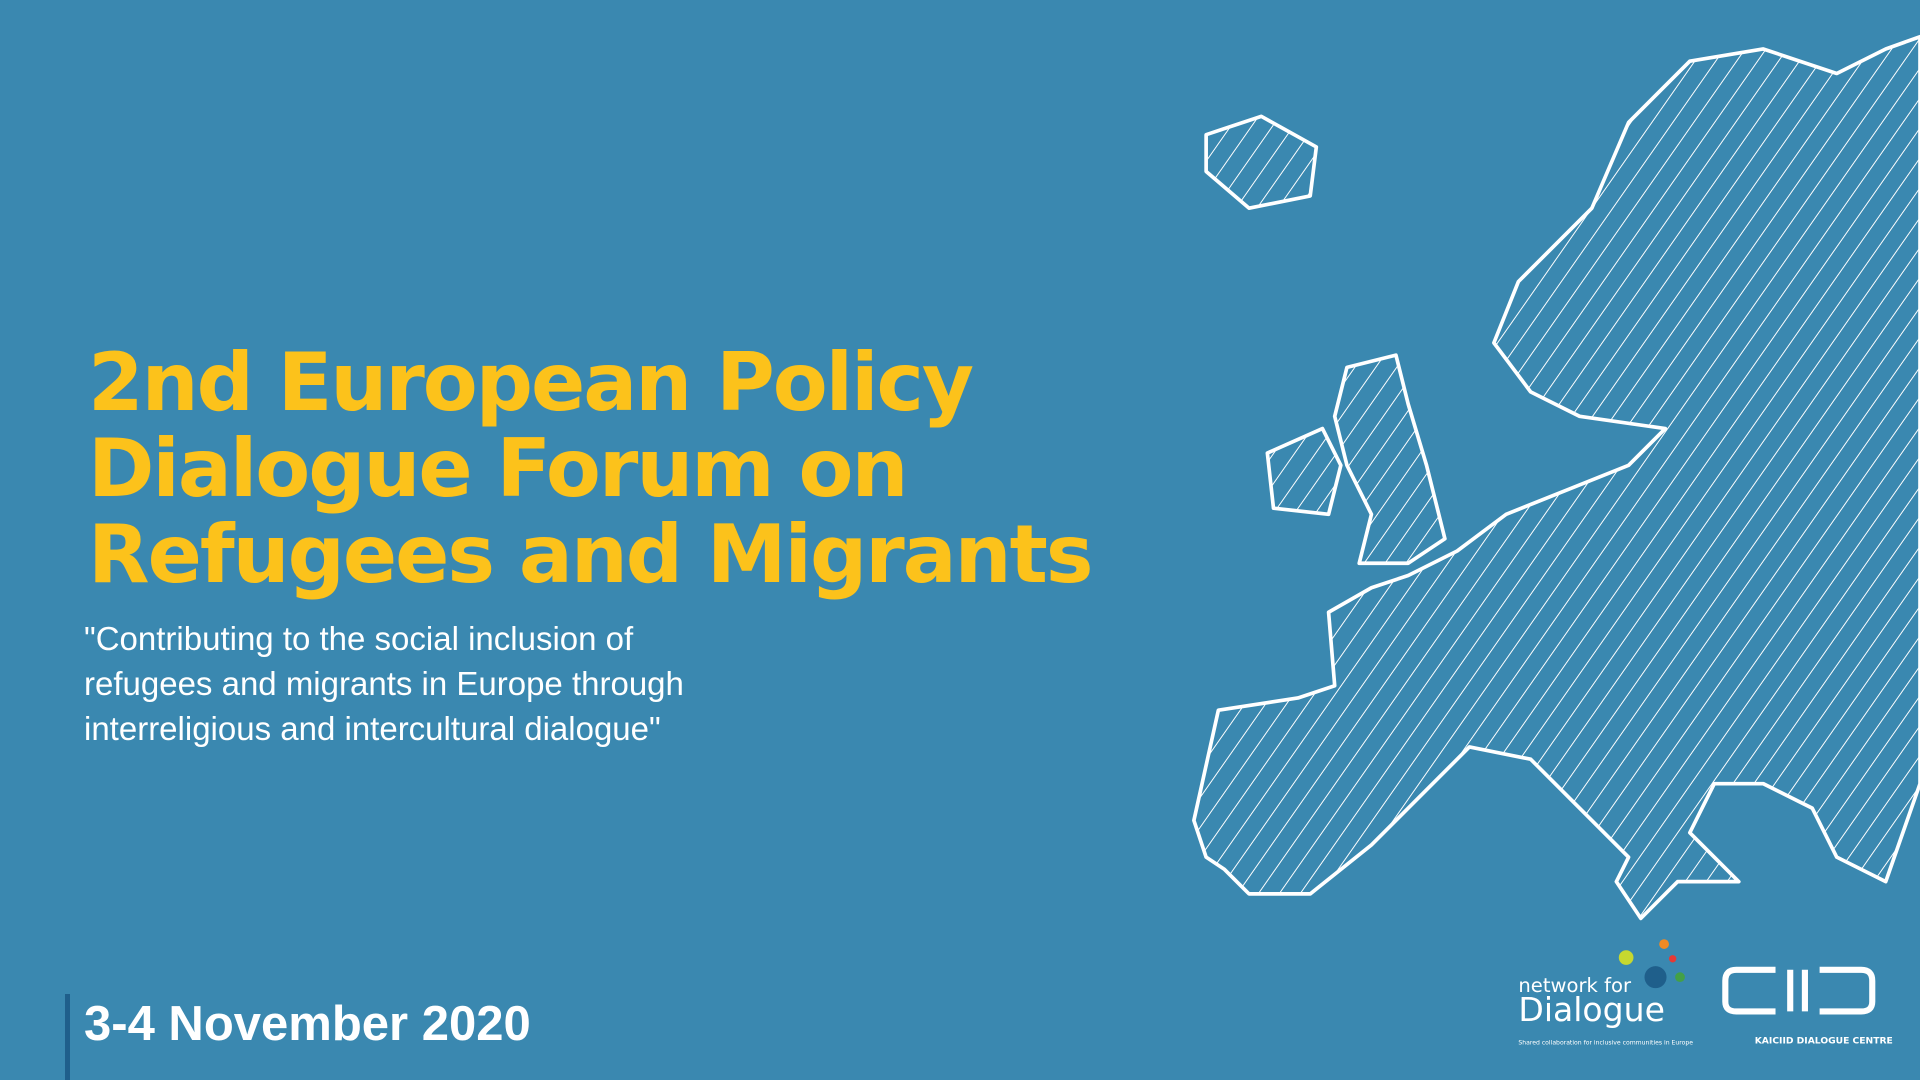 This screenshot has height=1080, width=1920. Describe the element at coordinates (497, 468) in the screenshot. I see `title-line: Dialogue Forum on` at that location.